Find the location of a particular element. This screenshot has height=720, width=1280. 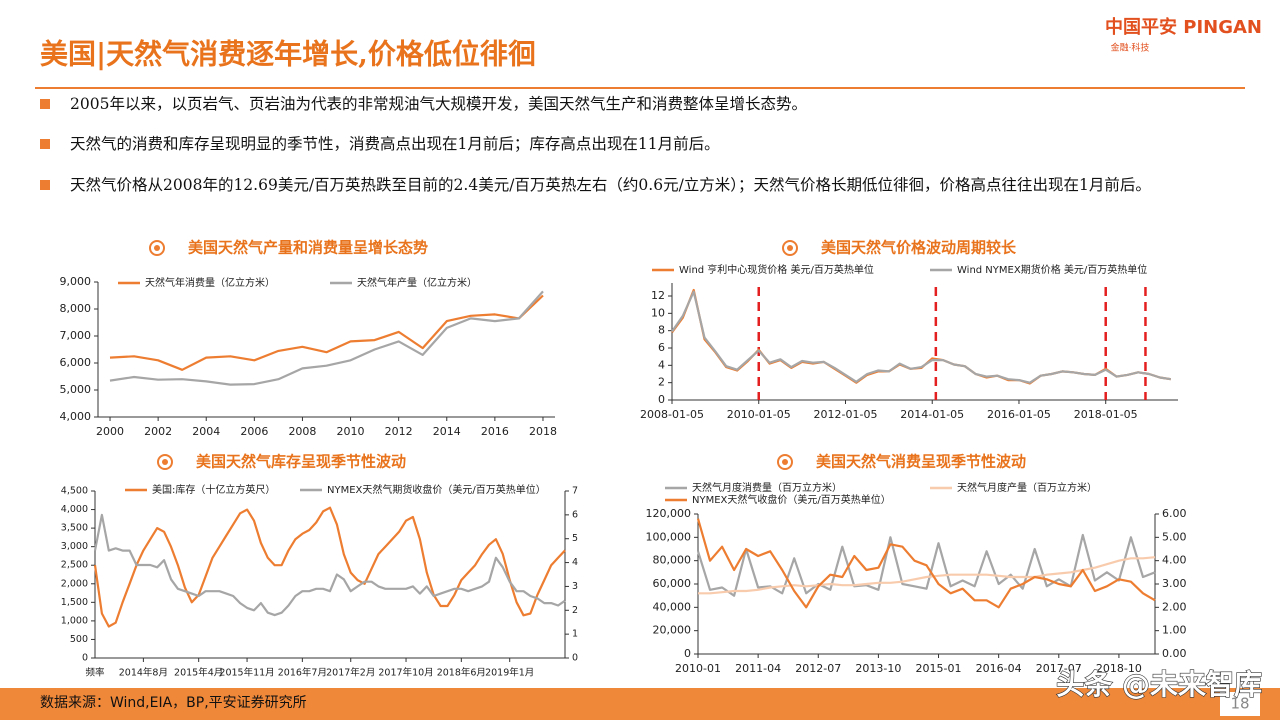

y2-tick-label: 1.00 is located at coordinates (1174, 630).